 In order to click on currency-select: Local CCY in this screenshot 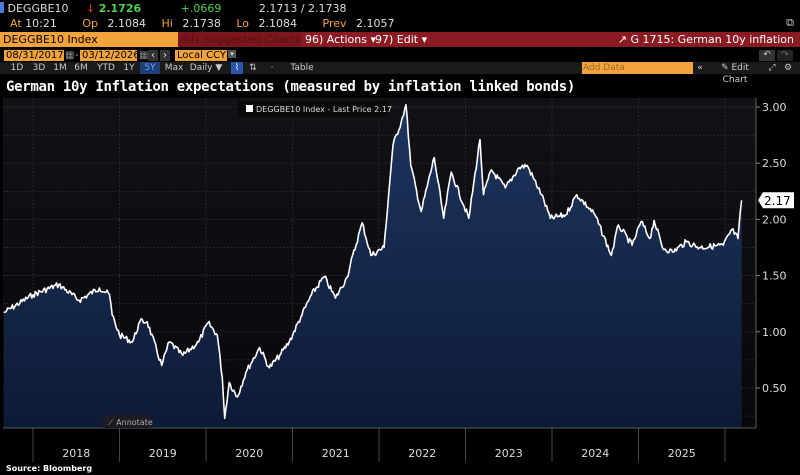, I will do `click(201, 55)`.